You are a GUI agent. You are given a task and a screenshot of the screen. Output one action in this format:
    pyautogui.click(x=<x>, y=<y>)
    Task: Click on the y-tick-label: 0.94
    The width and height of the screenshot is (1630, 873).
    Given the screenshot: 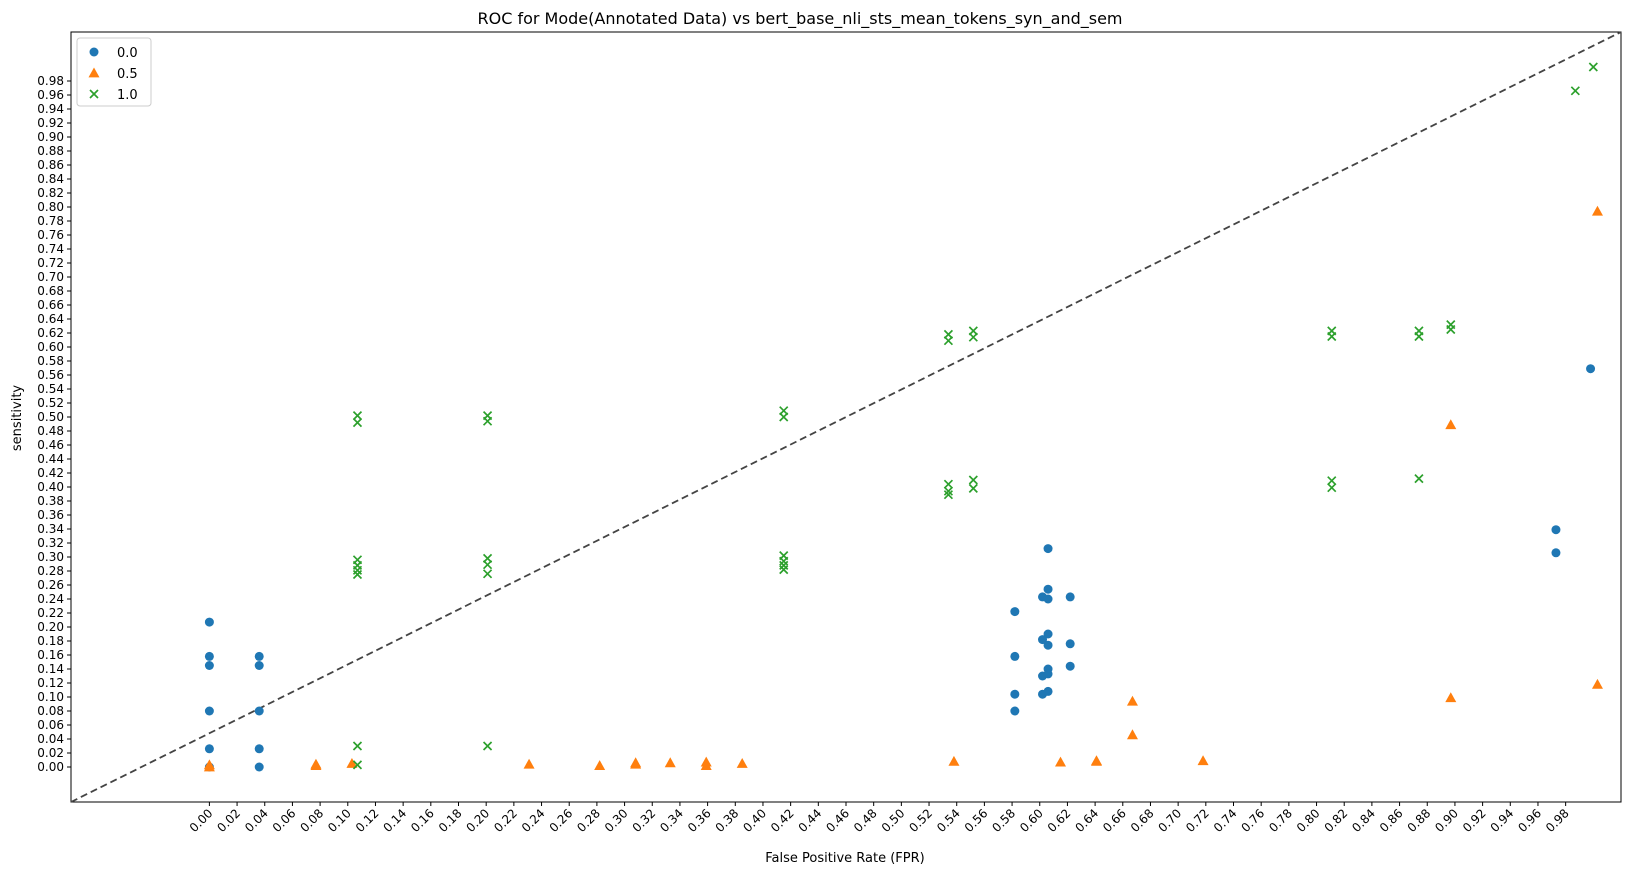 What is the action you would take?
    pyautogui.click(x=50, y=109)
    